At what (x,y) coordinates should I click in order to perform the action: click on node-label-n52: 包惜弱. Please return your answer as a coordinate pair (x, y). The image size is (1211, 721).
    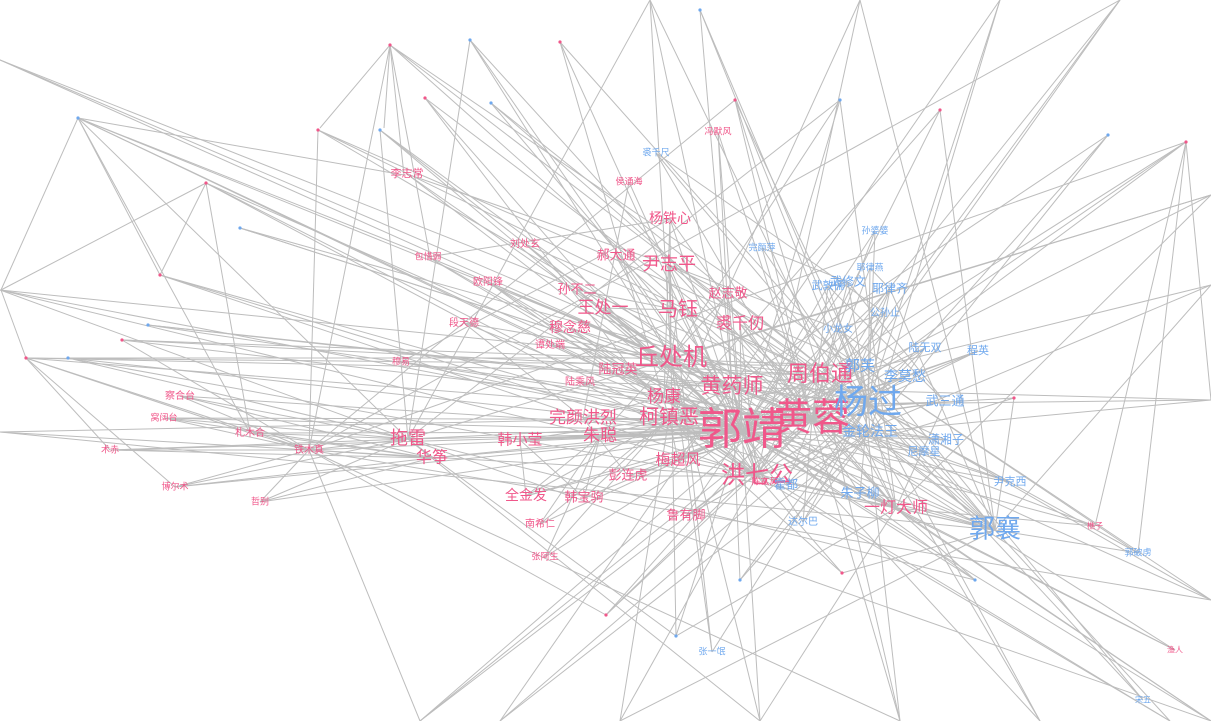
    Looking at the image, I should click on (427, 257).